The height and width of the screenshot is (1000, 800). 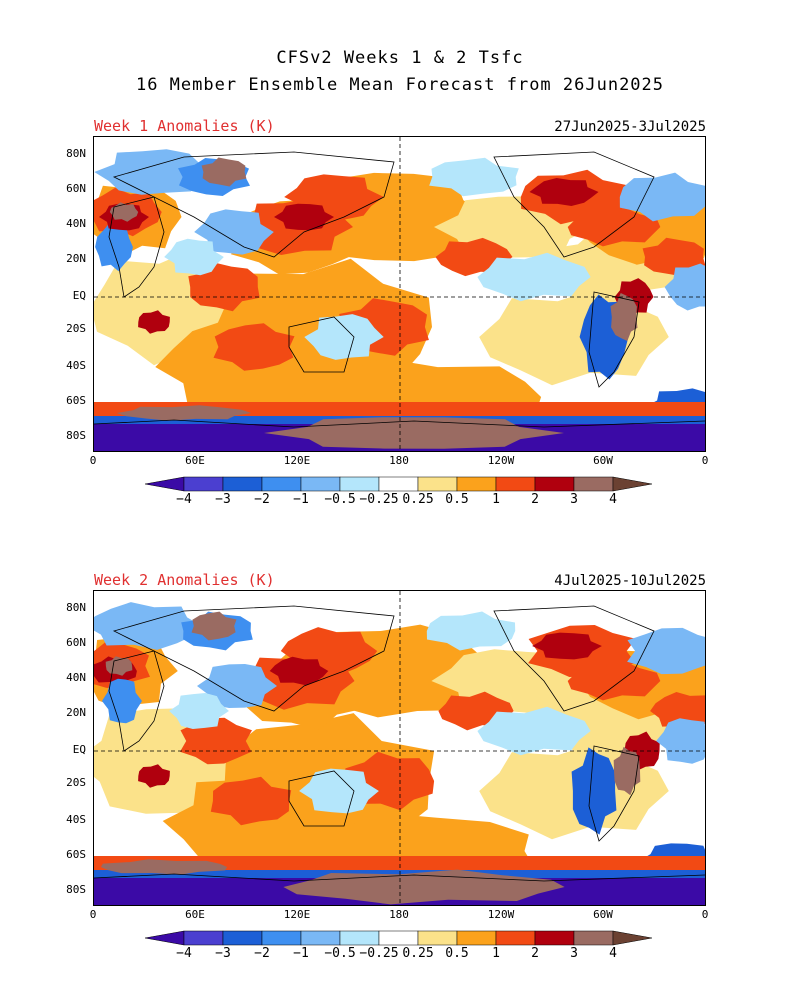 I want to click on week2-colorbar: −4 −3 −2 −1 −0.5 −0.25 0.25 0.5 1 2 3 4, so click(x=404, y=945).